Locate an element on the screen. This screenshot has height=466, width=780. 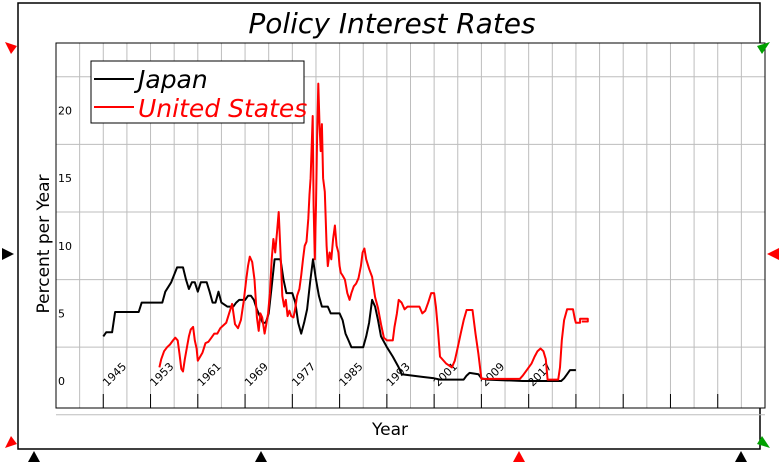
y-tick-labels: 0 5 10 15 20 is located at coordinates (65, 246).